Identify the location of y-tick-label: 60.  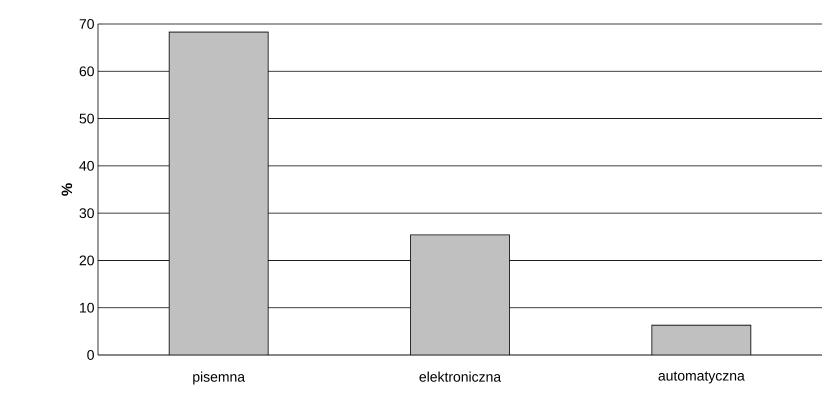
(87, 71).